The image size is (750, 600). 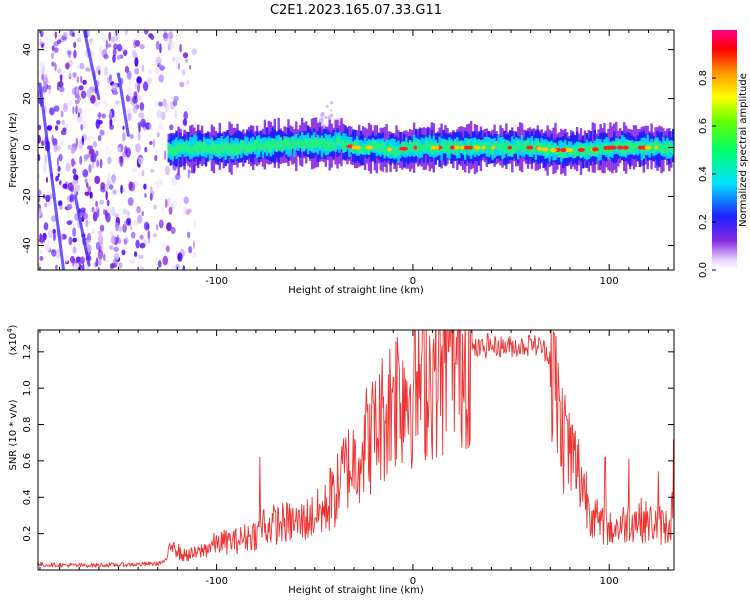 What do you see at coordinates (27, 245) in the screenshot?
I see `y-tick-label: -40` at bounding box center [27, 245].